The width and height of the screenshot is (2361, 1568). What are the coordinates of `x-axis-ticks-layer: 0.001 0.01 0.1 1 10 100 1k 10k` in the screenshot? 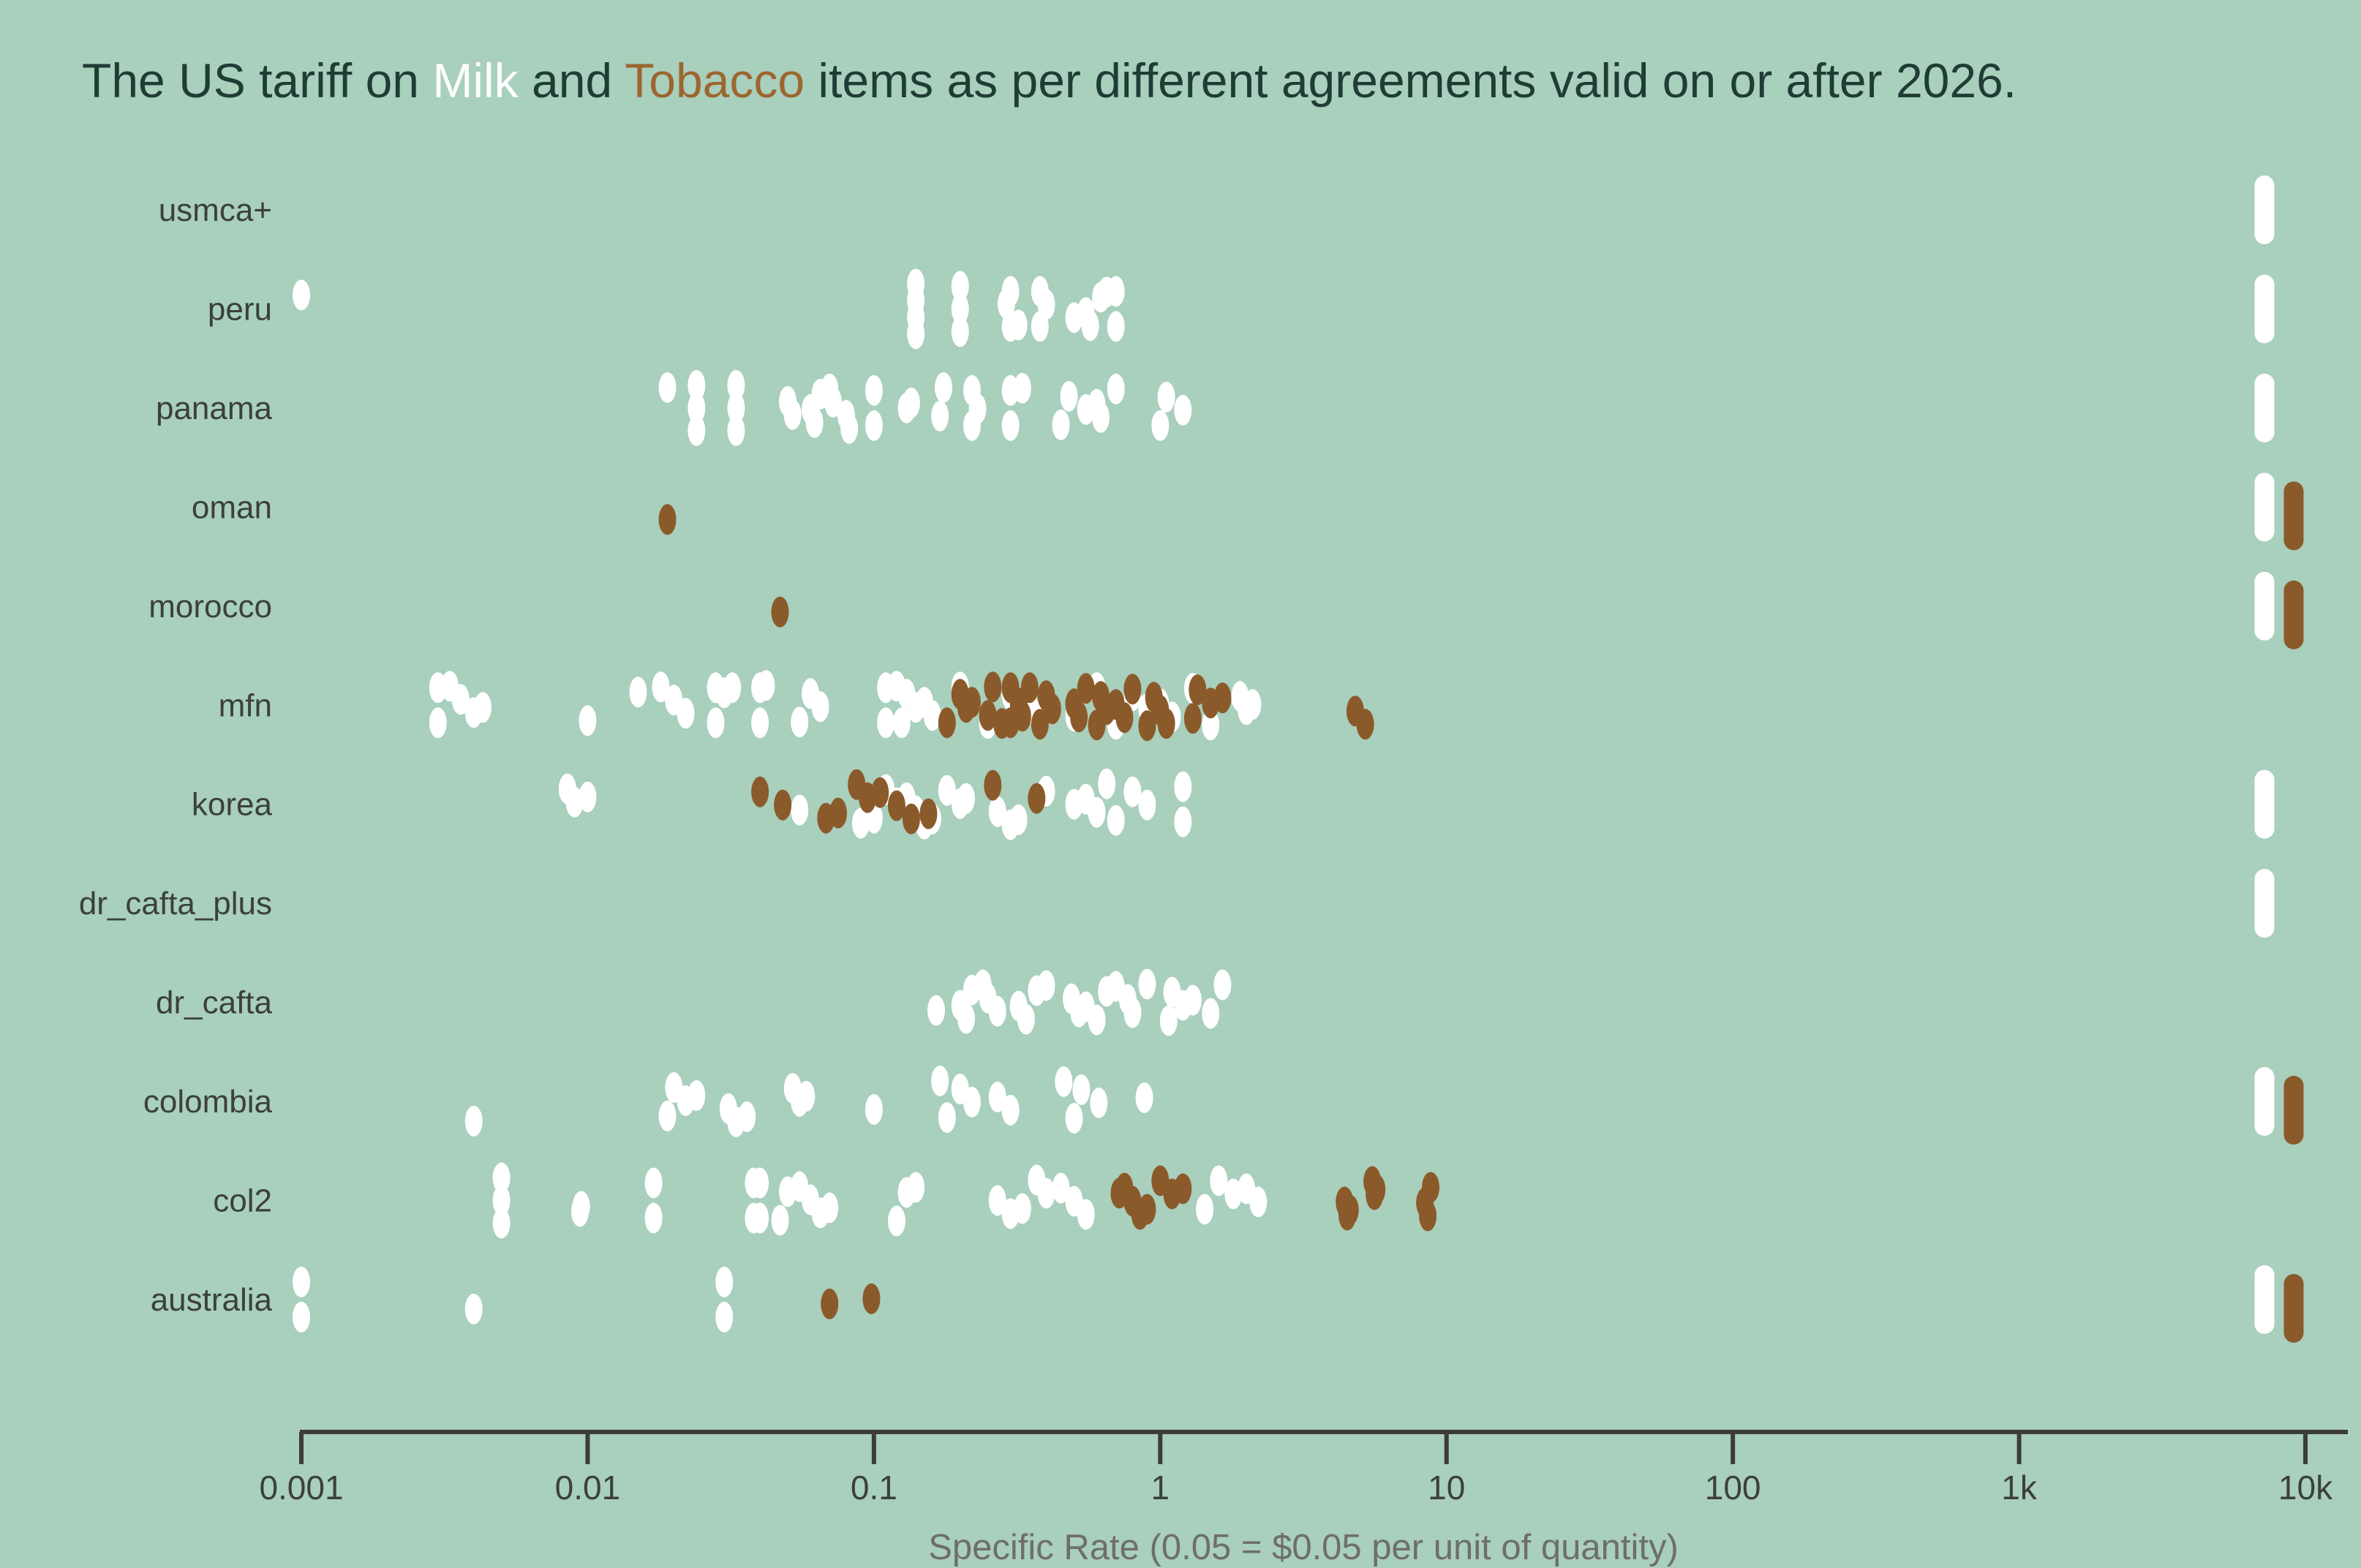 It's located at (1296, 1469).